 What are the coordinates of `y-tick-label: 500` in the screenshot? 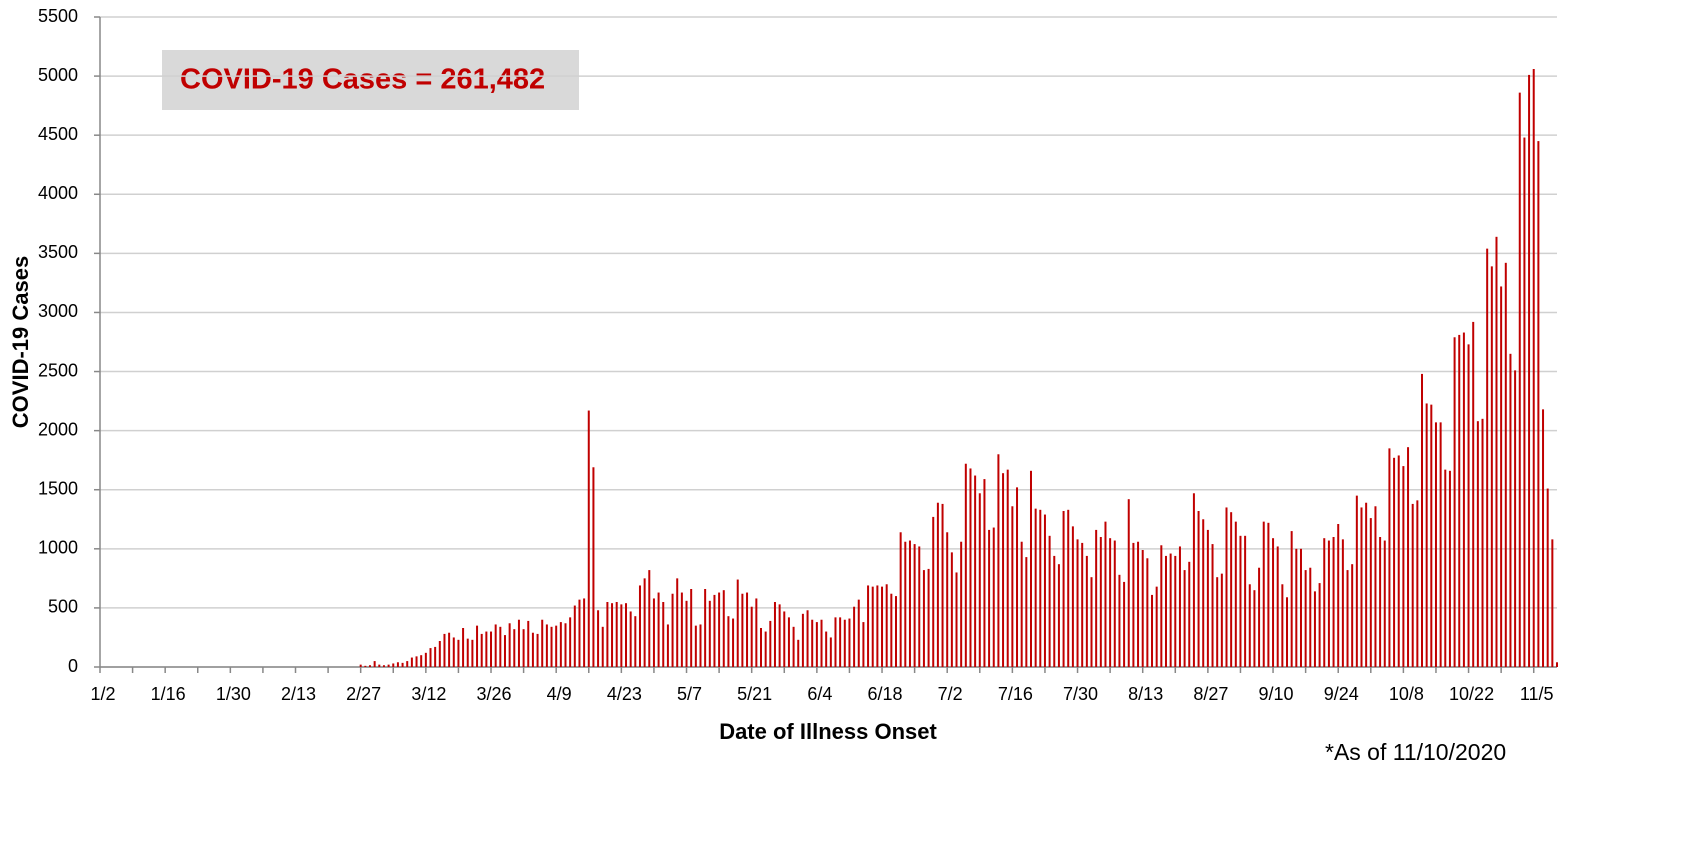 It's located at (63, 607).